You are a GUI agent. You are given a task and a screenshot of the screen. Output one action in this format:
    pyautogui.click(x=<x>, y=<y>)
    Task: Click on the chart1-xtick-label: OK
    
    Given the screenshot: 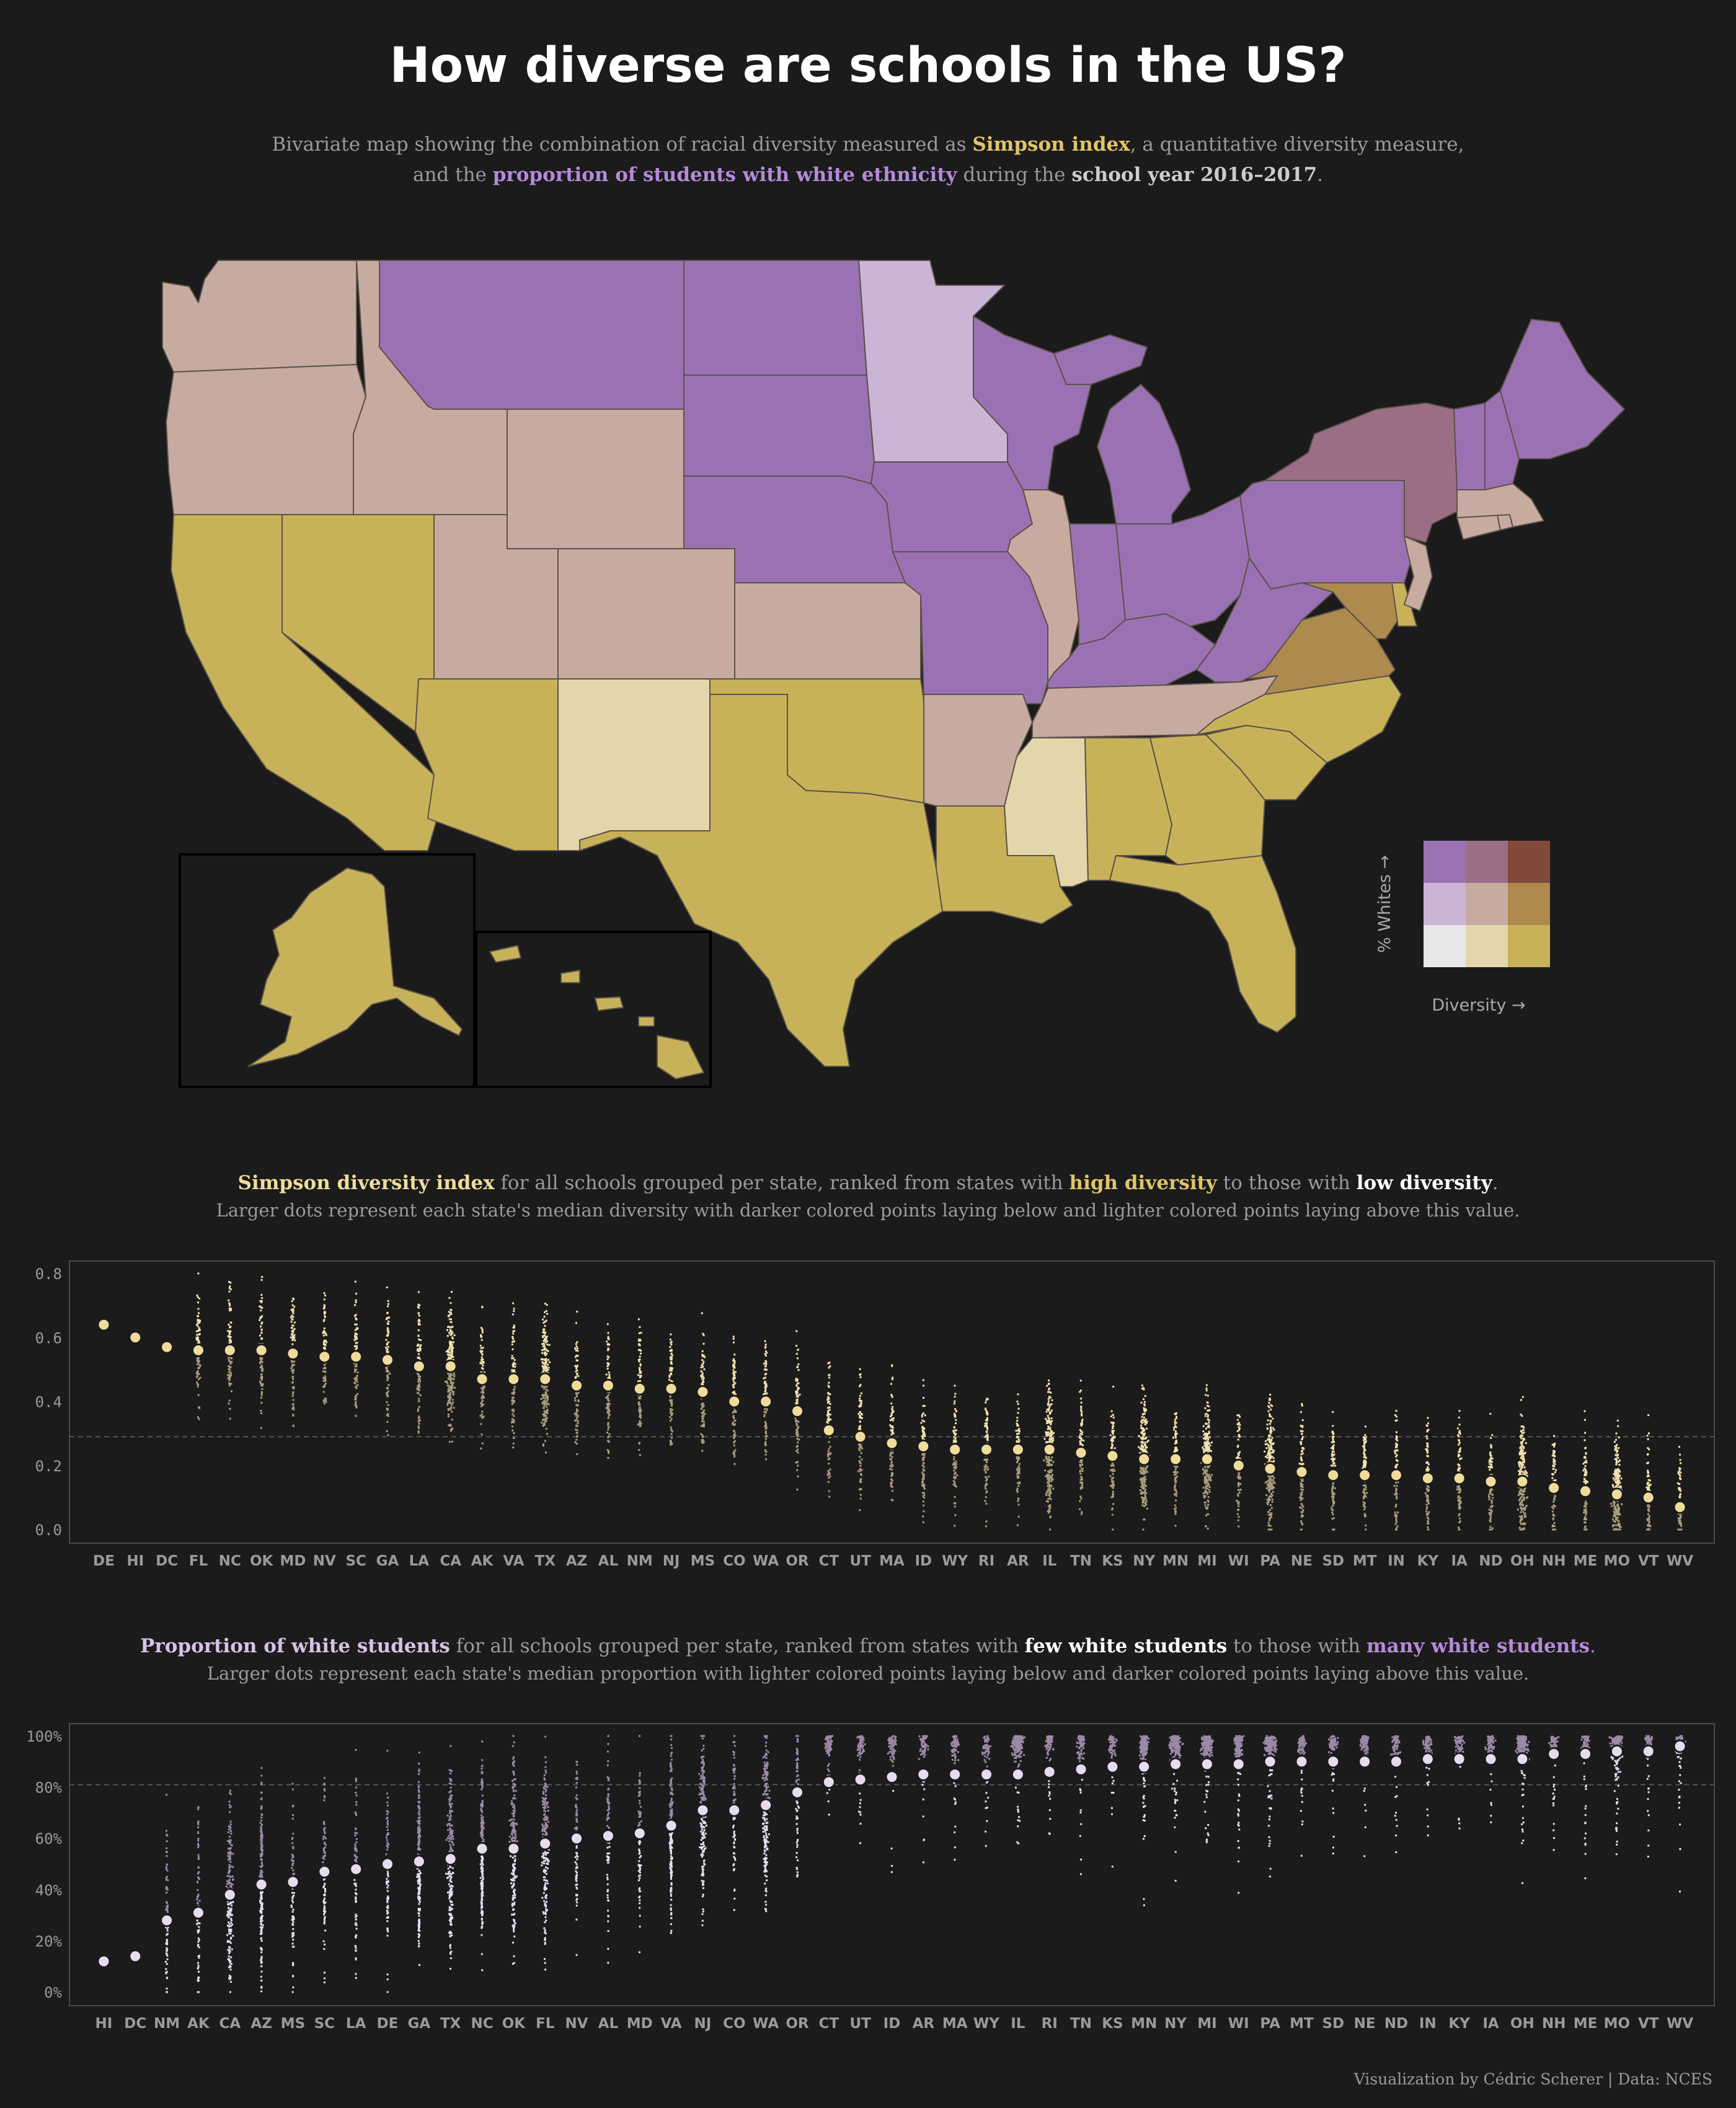 What is the action you would take?
    pyautogui.click(x=262, y=1561)
    